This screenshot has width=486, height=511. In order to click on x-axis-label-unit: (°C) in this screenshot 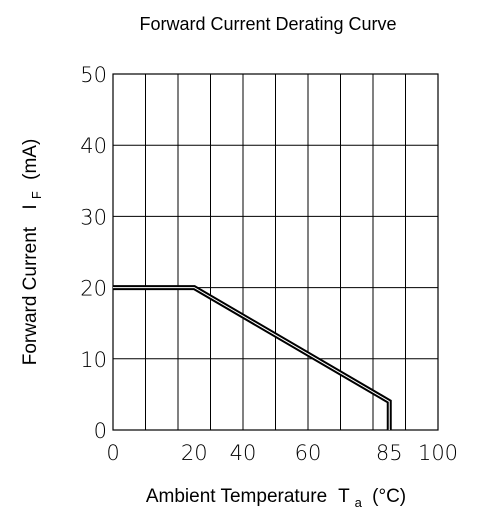, I will do `click(389, 496)`.